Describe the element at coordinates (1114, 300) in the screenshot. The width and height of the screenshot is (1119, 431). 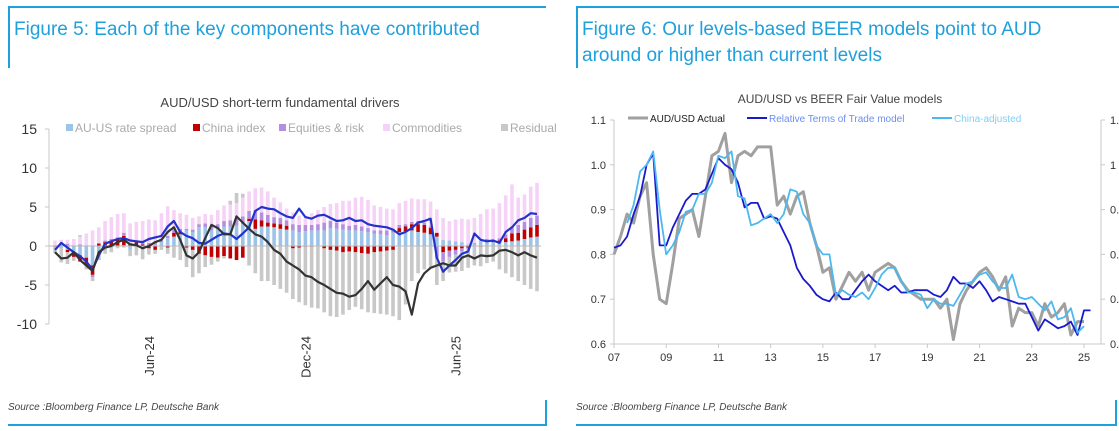
I see `y-tick-label-right: 0.7` at that location.